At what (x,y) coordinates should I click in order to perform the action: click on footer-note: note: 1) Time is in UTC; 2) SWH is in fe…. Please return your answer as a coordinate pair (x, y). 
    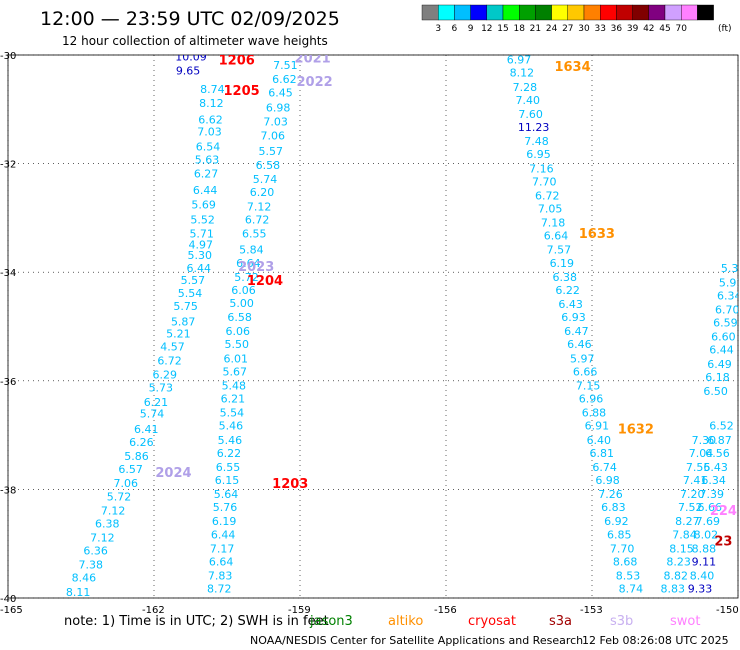
    Looking at the image, I should click on (196, 621).